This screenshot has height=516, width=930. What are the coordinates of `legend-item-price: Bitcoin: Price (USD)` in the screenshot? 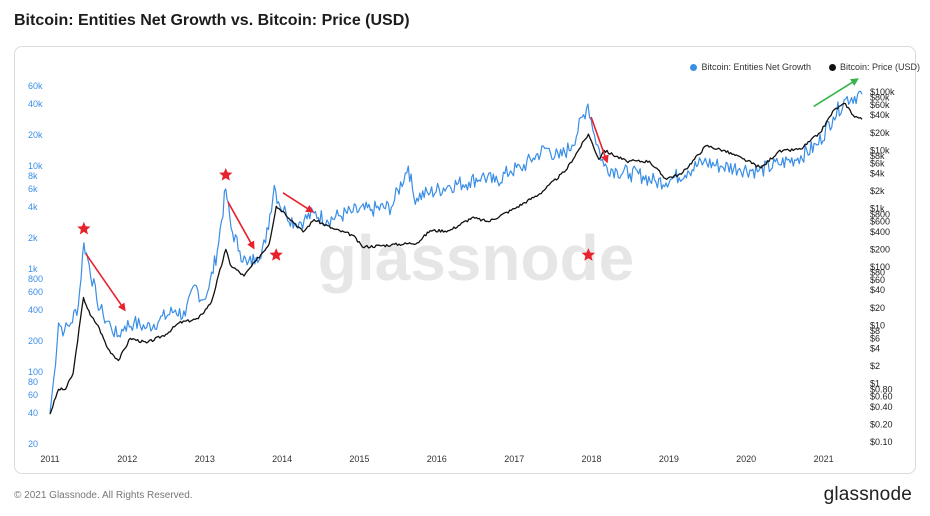 It's located at (874, 67).